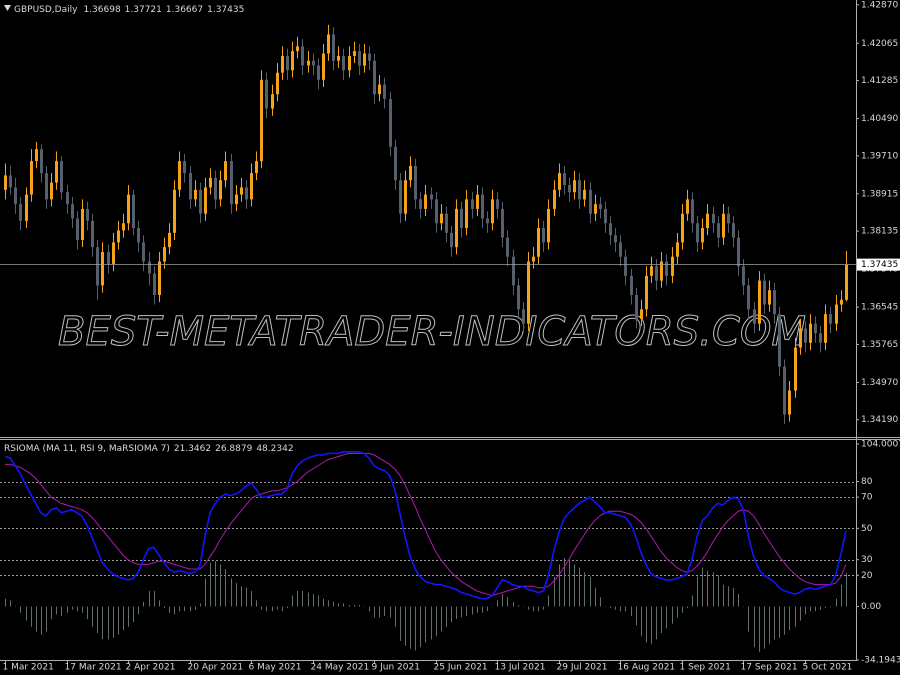  Describe the element at coordinates (101, 10) in the screenshot. I see `open-value: 1.36698` at that location.